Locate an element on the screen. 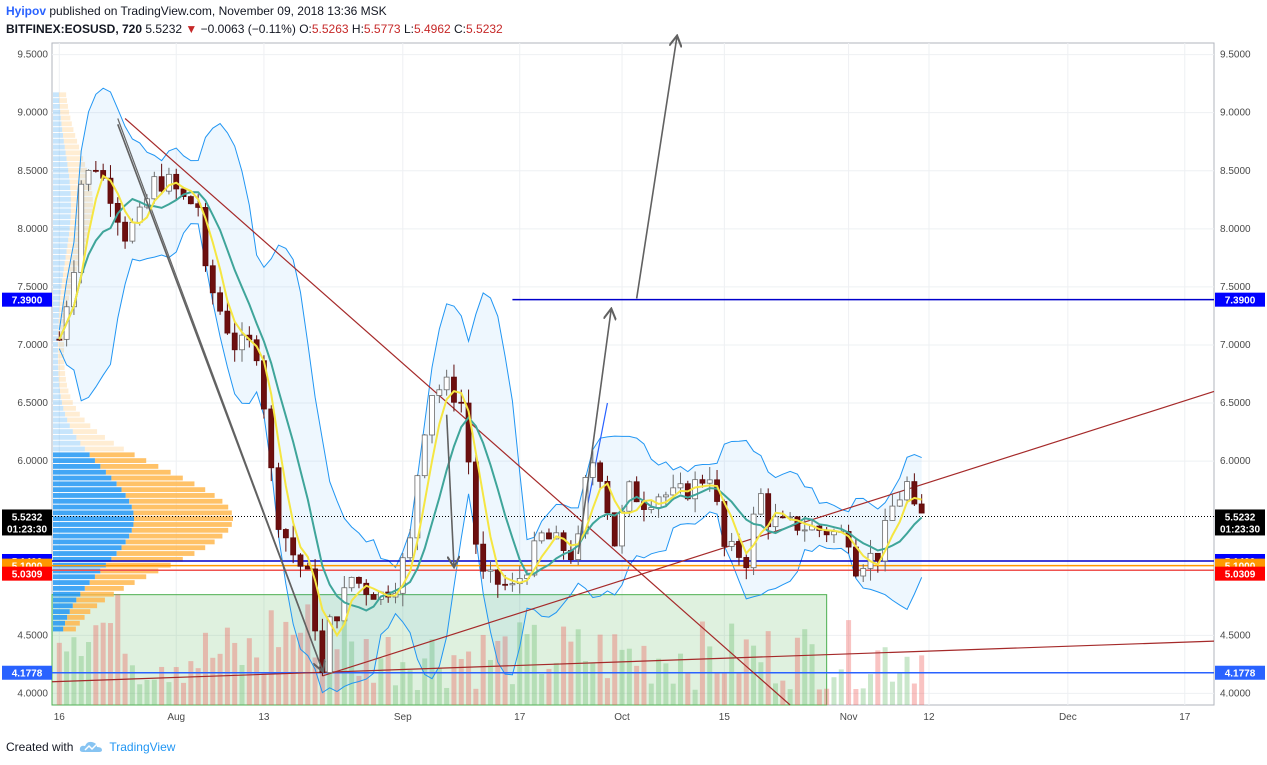 The image size is (1267, 765). y-tick-label: 7.5000 is located at coordinates (32, 287).